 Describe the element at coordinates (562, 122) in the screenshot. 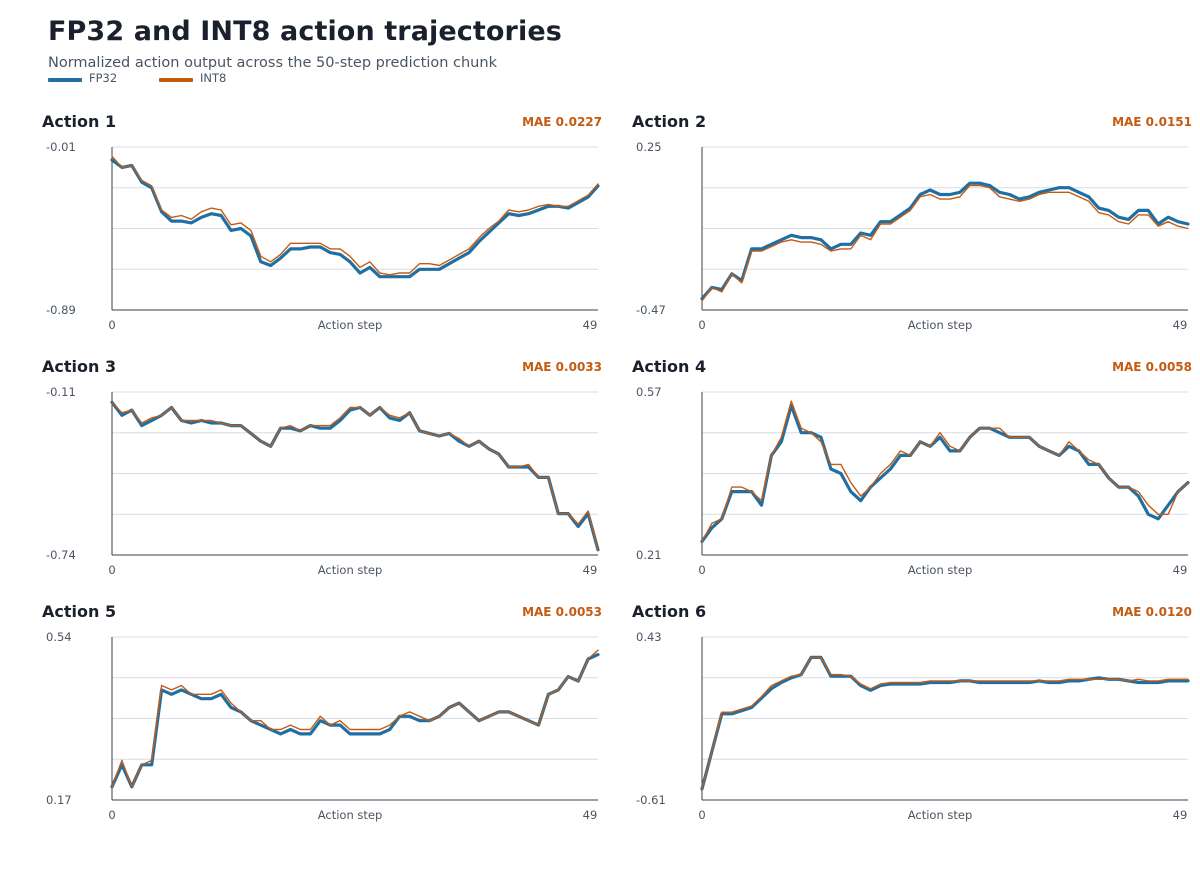

I see `panel-mae: MAE 0.0227` at that location.